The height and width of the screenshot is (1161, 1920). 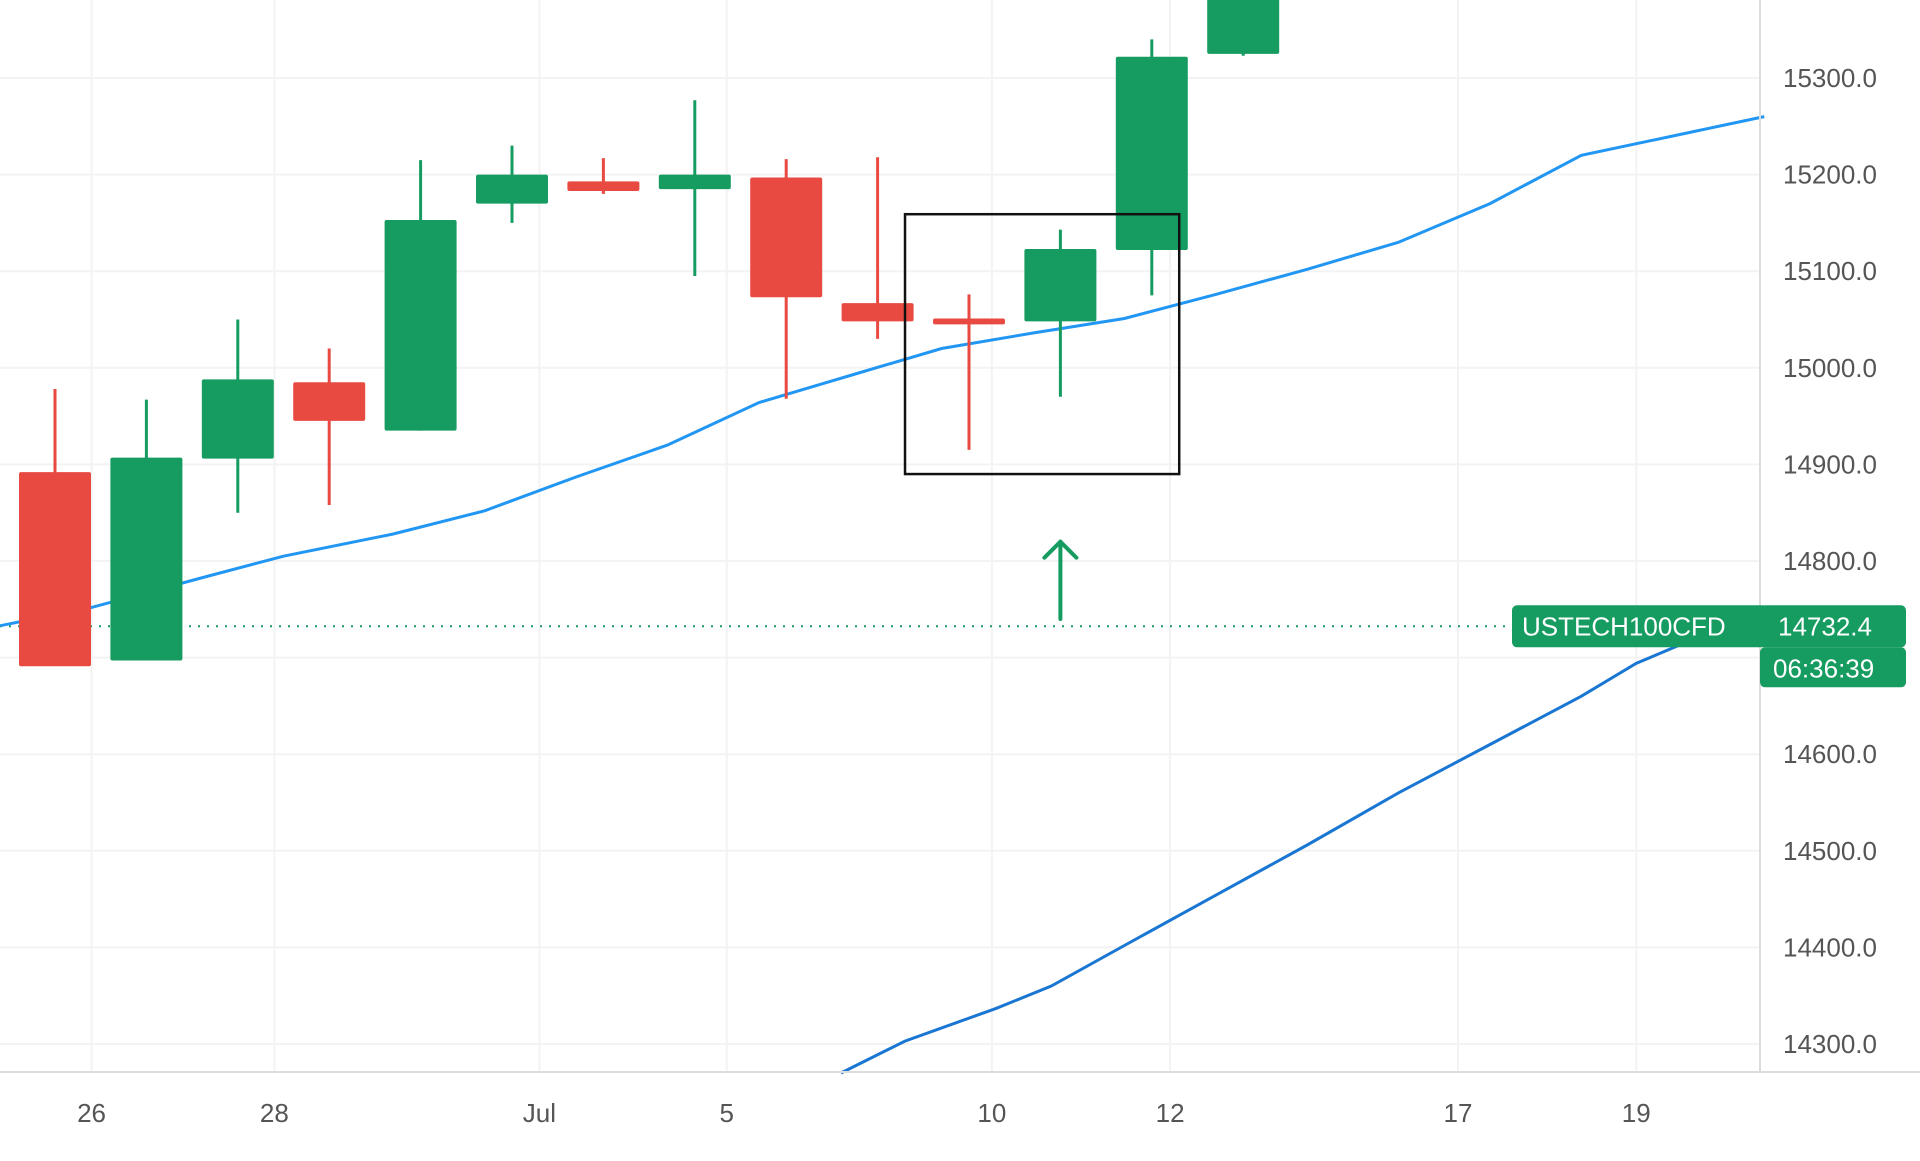 I want to click on symbol-label: USTECH100CFD, so click(x=1624, y=626).